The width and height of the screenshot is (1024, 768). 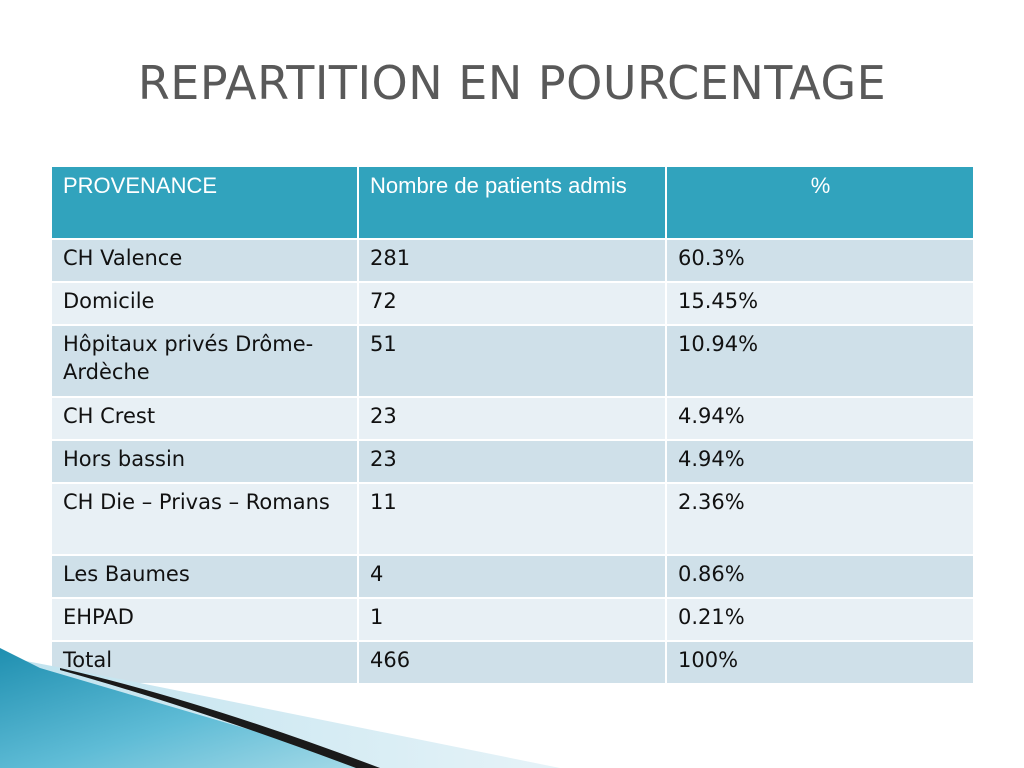 I want to click on cell-percentage: 100%, so click(x=820, y=662).